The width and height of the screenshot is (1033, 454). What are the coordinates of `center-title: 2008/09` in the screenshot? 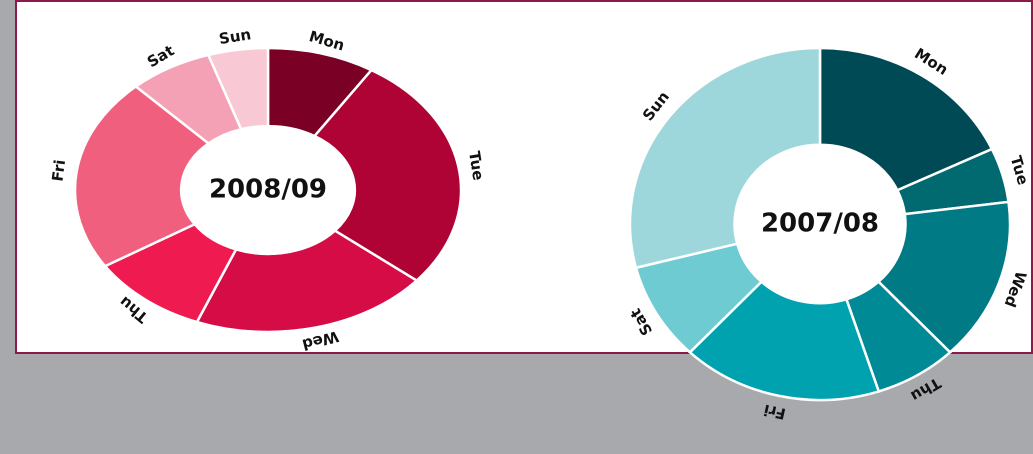 It's located at (268, 190).